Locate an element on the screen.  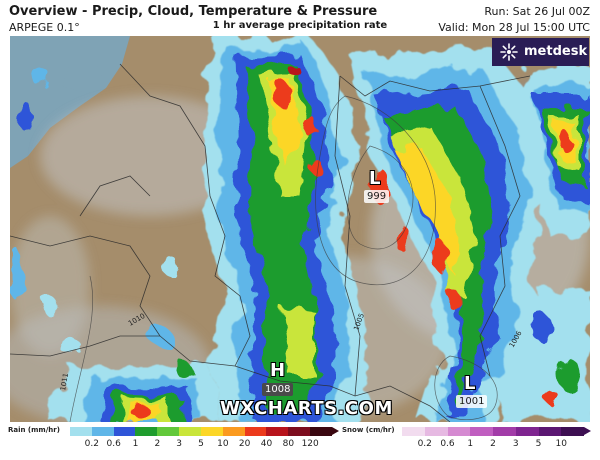
legend-tick-label: 80 is located at coordinates (288, 444).